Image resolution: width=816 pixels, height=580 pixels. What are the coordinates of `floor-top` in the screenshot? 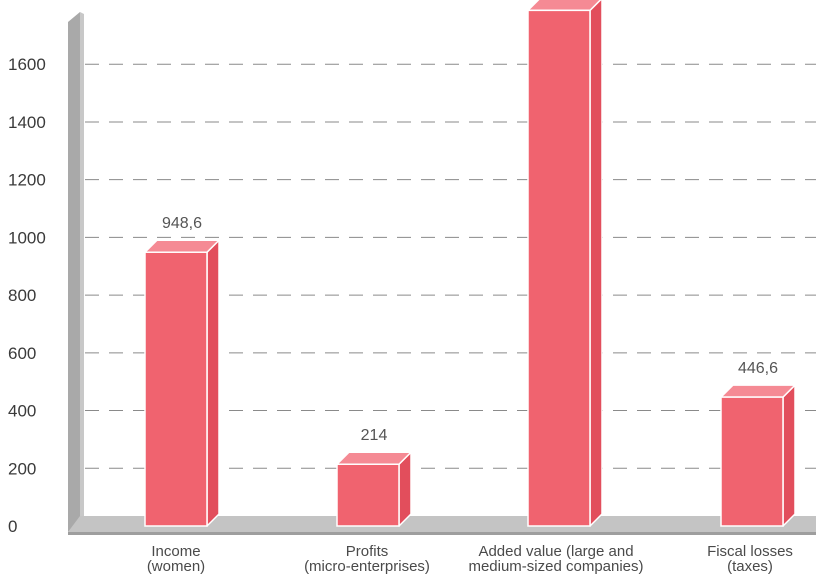 It's located at (442, 524).